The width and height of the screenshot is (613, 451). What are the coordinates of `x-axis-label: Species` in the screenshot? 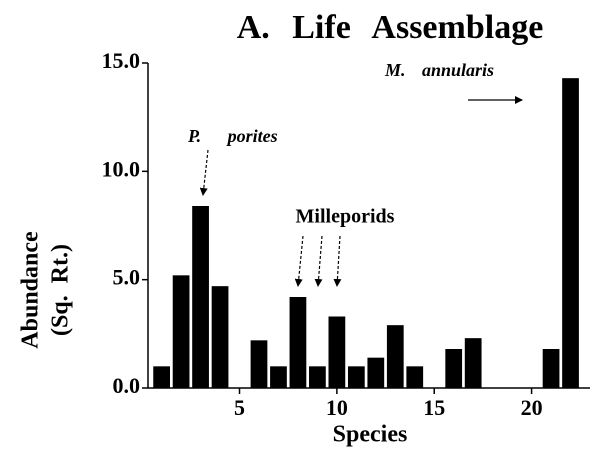 It's located at (370, 435).